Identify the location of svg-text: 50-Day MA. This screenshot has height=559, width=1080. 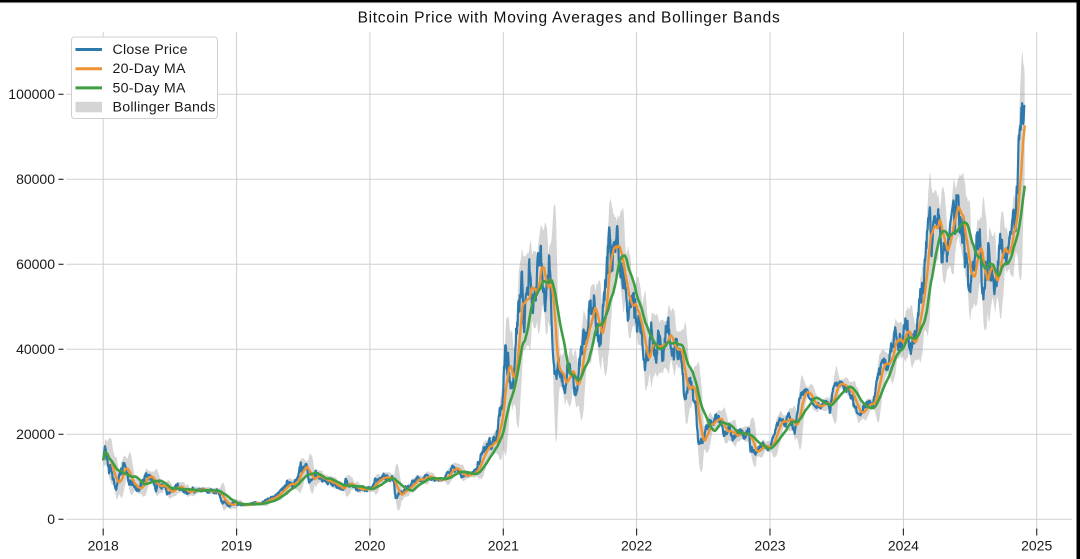
(149, 88).